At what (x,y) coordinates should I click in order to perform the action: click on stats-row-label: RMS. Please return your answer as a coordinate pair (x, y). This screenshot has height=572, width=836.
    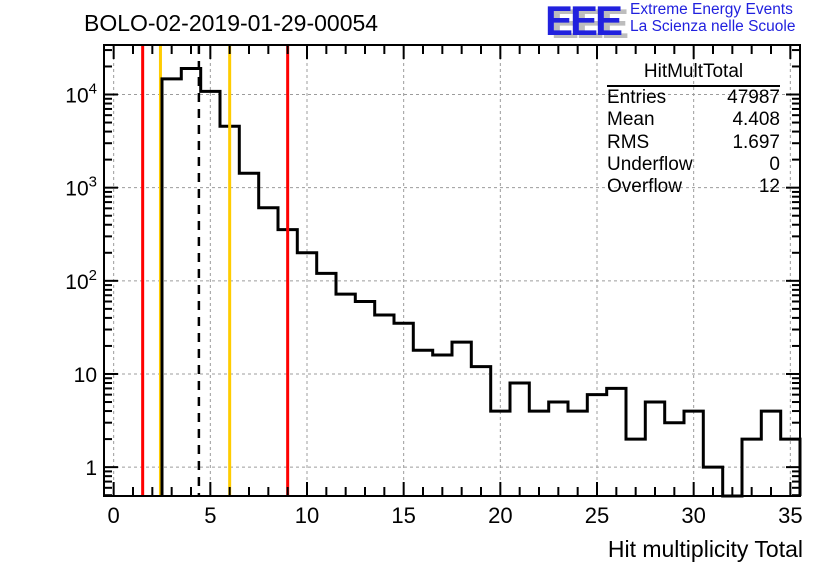
    Looking at the image, I should click on (628, 142).